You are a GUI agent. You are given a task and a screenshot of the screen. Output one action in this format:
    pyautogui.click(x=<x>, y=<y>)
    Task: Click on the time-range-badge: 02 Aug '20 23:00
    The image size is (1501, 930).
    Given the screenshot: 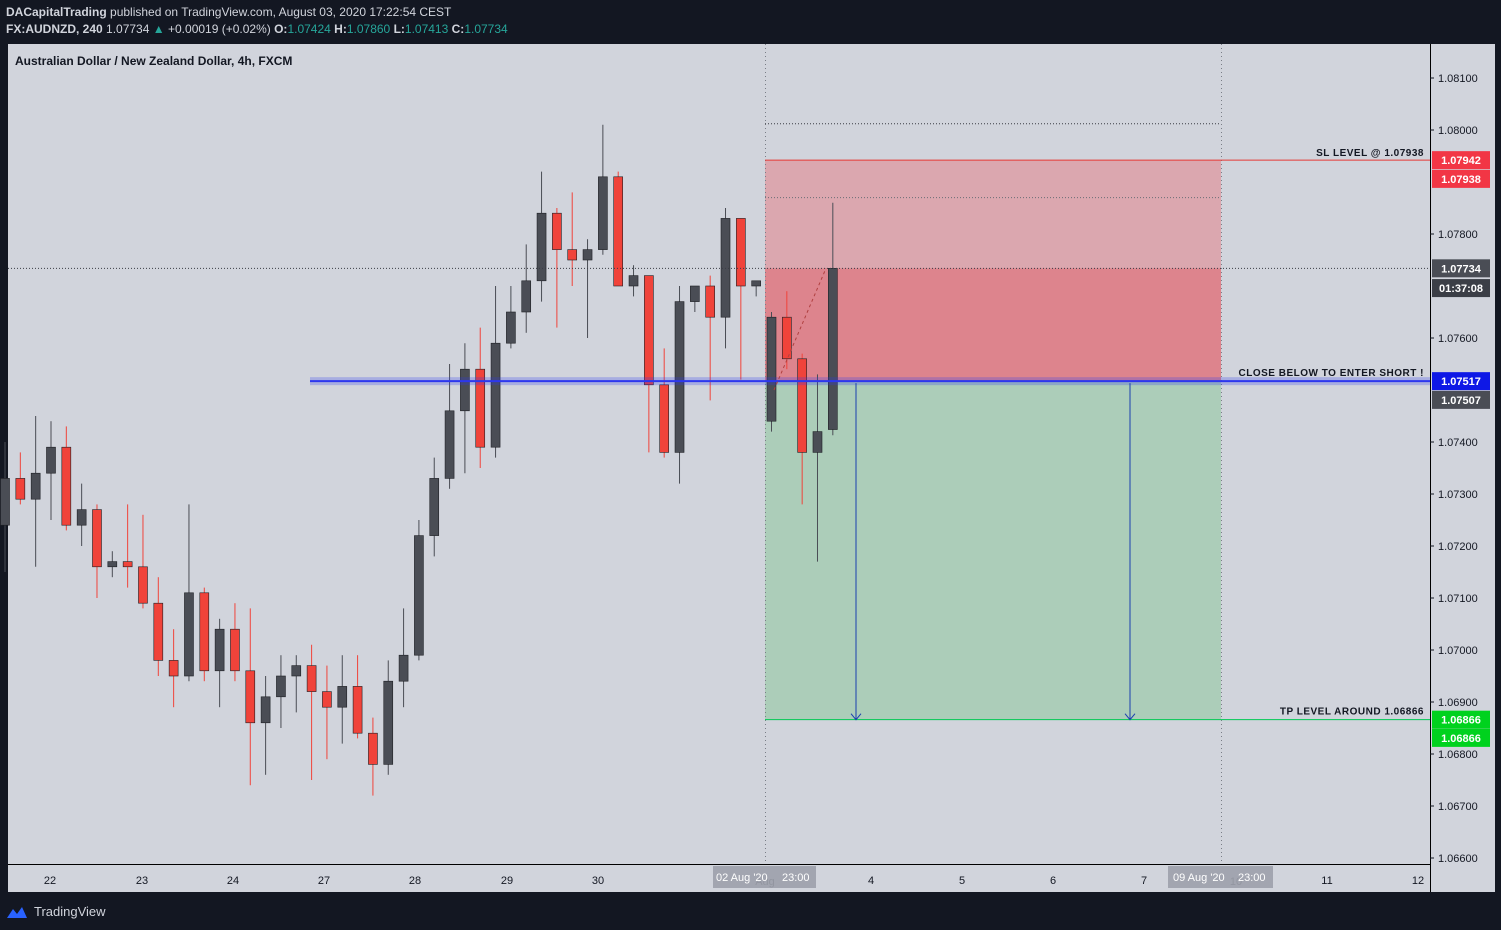 What is the action you would take?
    pyautogui.click(x=764, y=877)
    